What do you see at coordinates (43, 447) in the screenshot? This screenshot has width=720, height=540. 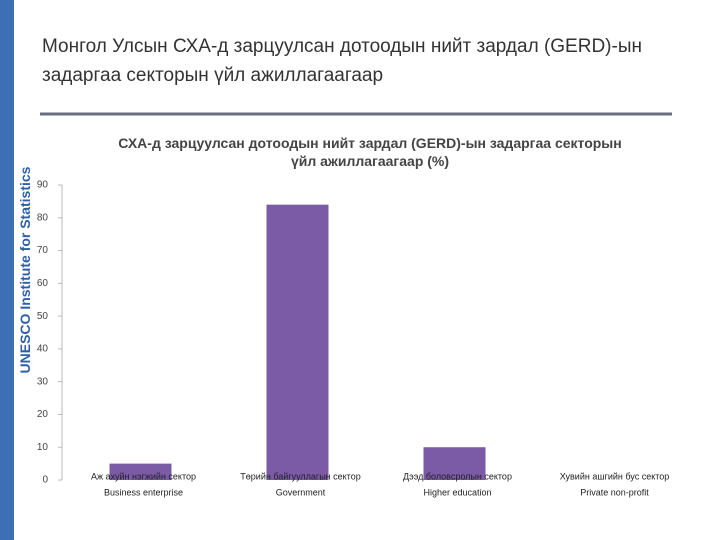 I see `y-tick-label: 10` at bounding box center [43, 447].